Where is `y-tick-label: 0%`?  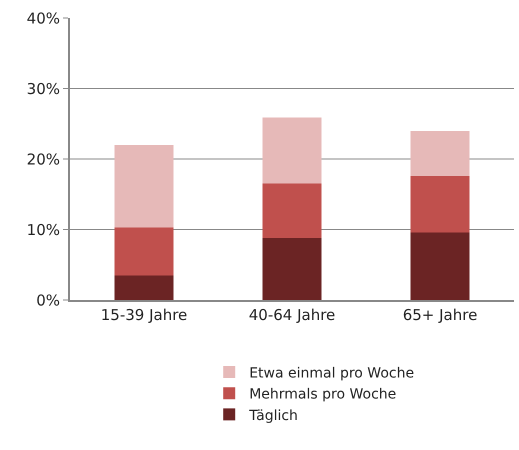 y-tick-label: 0% is located at coordinates (48, 300).